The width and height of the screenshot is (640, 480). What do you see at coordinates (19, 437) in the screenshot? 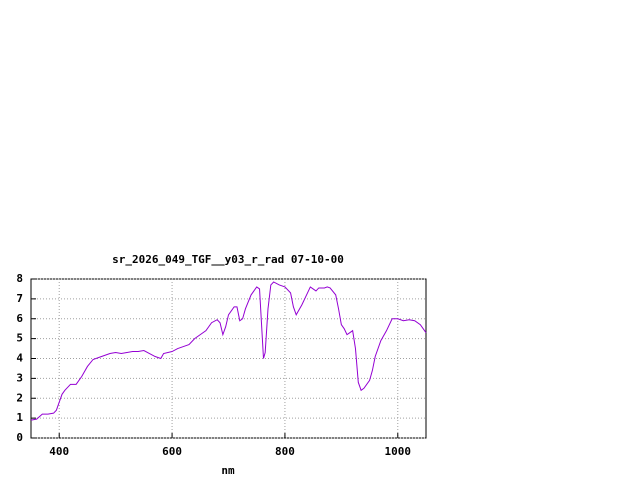
I see `y-tick-label: 0` at bounding box center [19, 437].